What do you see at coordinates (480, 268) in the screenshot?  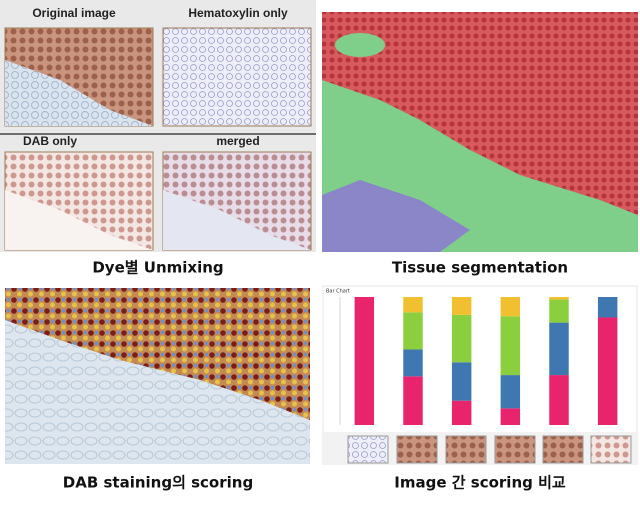 I see `caption: Tissue segmentation` at bounding box center [480, 268].